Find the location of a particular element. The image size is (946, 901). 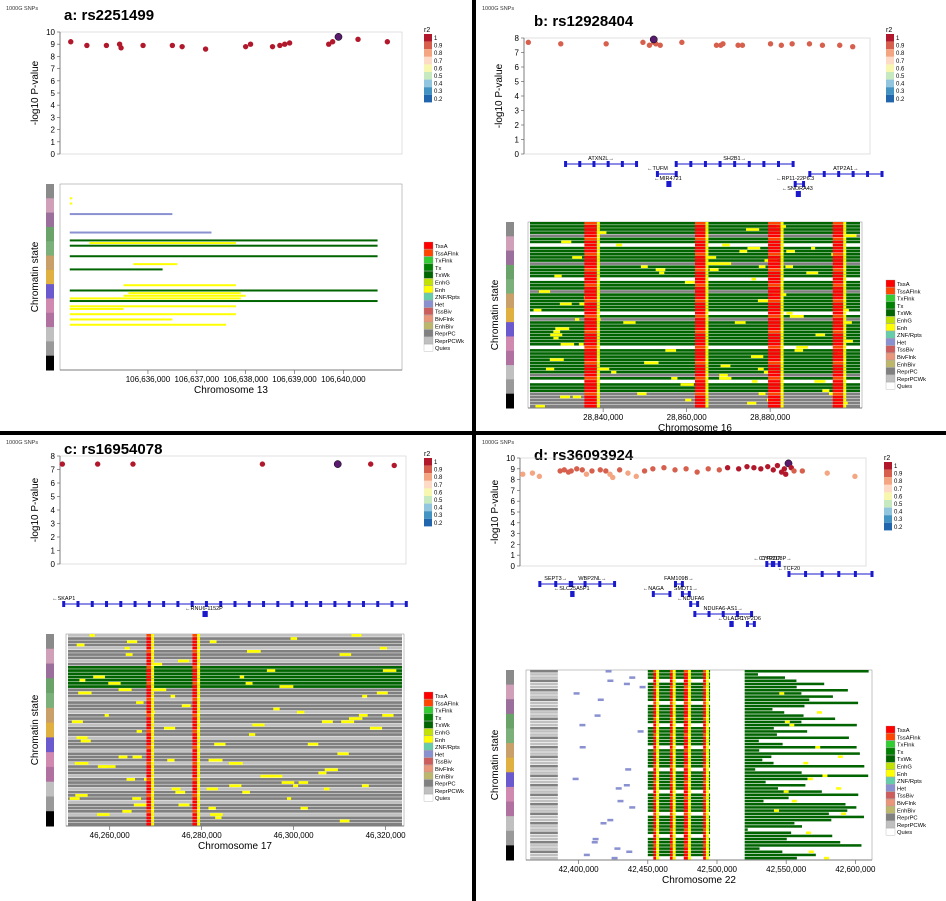

lead-snp-point is located at coordinates (653, 39).